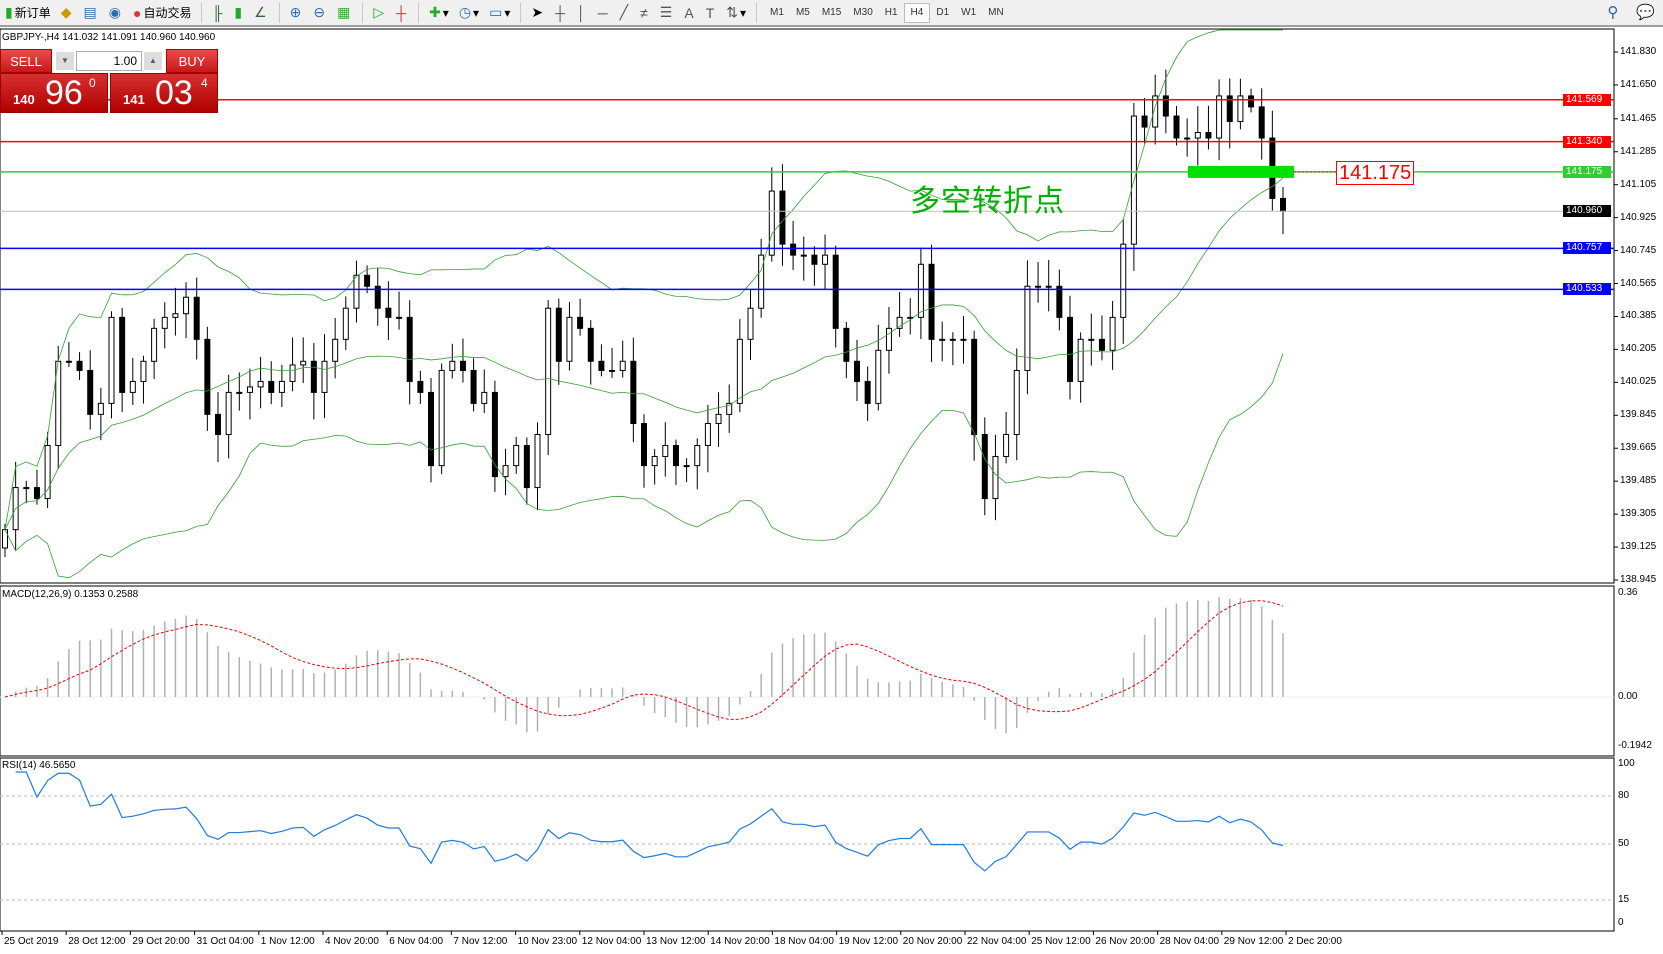  Describe the element at coordinates (379, 13) in the screenshot. I see `autoscroll-button: ▷` at that location.